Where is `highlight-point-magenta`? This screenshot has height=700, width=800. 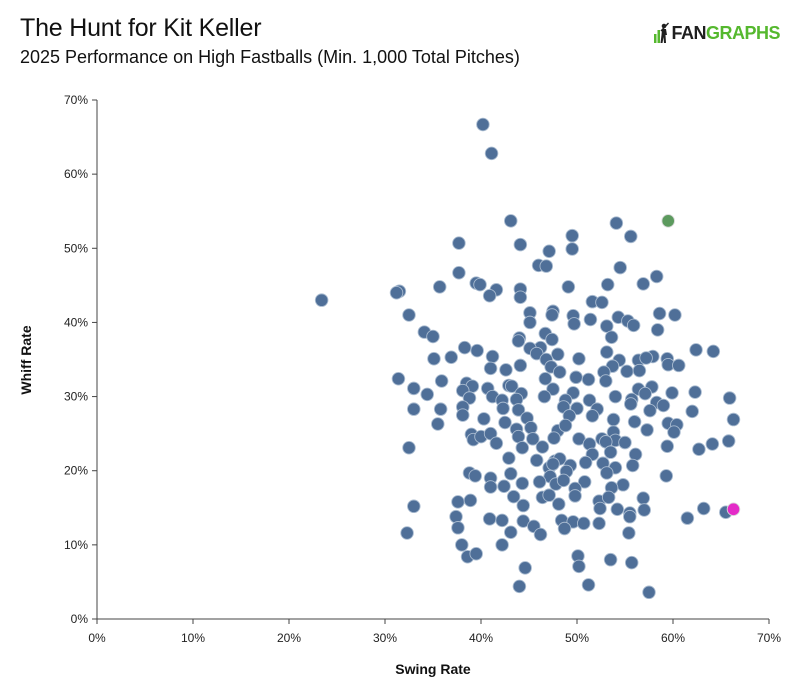
highlight-point-magenta is located at coordinates (733, 509).